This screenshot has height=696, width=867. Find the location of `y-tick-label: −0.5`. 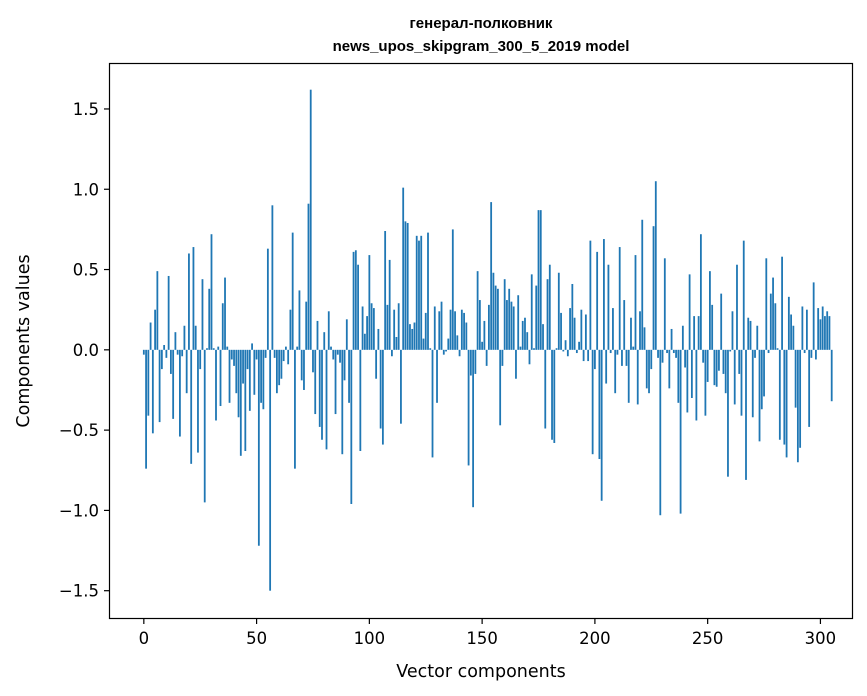

y-tick-label: −0.5 is located at coordinates (79, 430).